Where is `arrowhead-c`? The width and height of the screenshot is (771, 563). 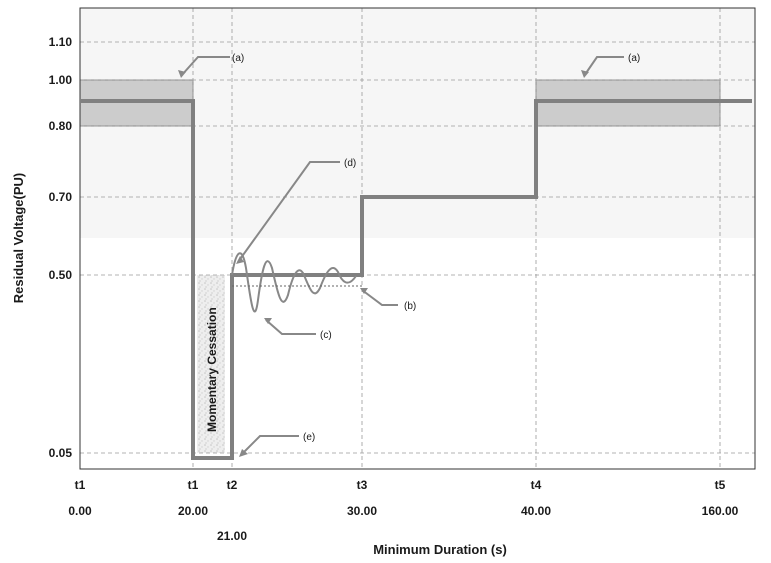
arrowhead-c is located at coordinates (268, 321).